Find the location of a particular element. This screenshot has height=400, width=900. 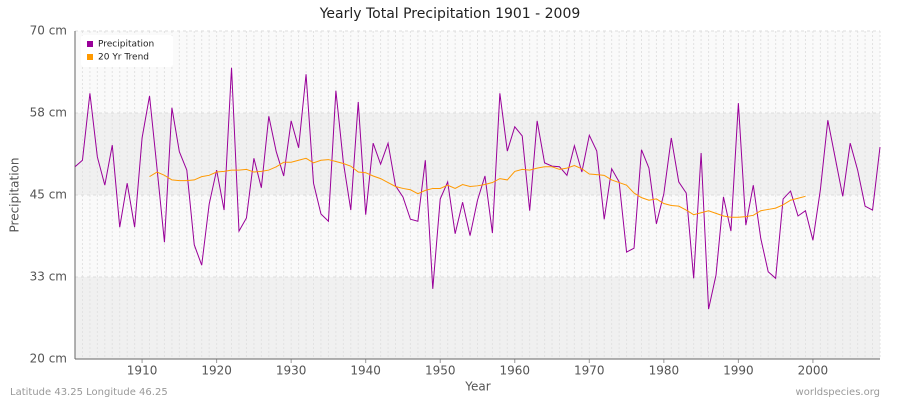

x-tick-label: 1910 is located at coordinates (142, 371).